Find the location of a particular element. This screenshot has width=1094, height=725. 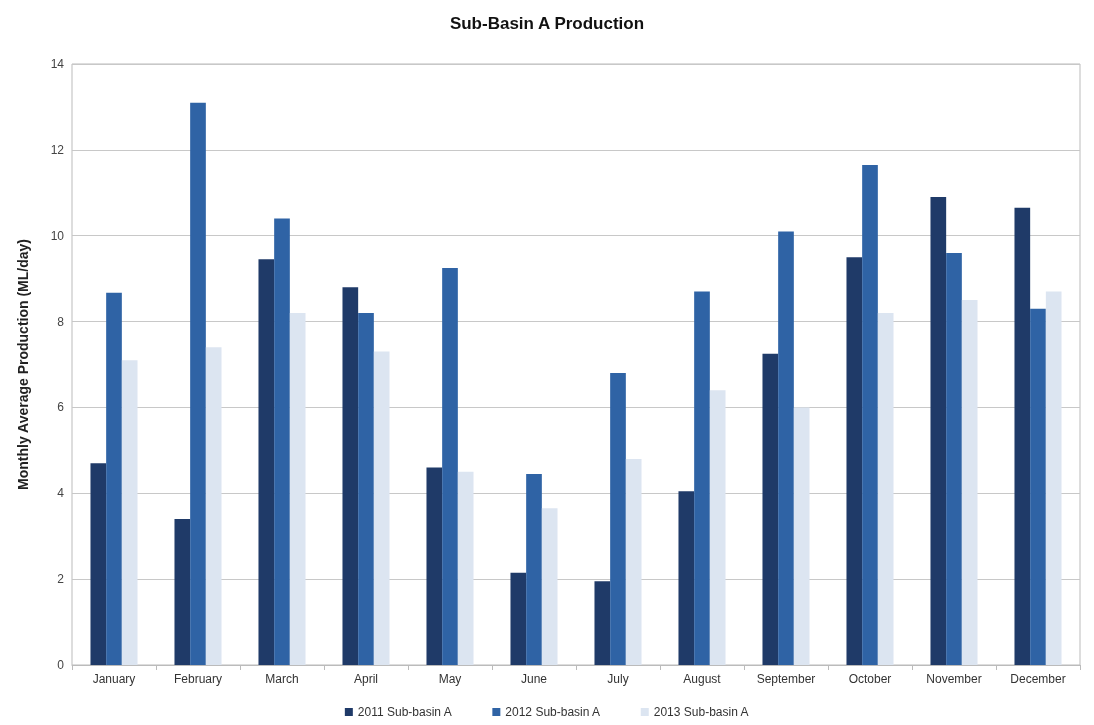

y-tick-label: 4 is located at coordinates (61, 493).